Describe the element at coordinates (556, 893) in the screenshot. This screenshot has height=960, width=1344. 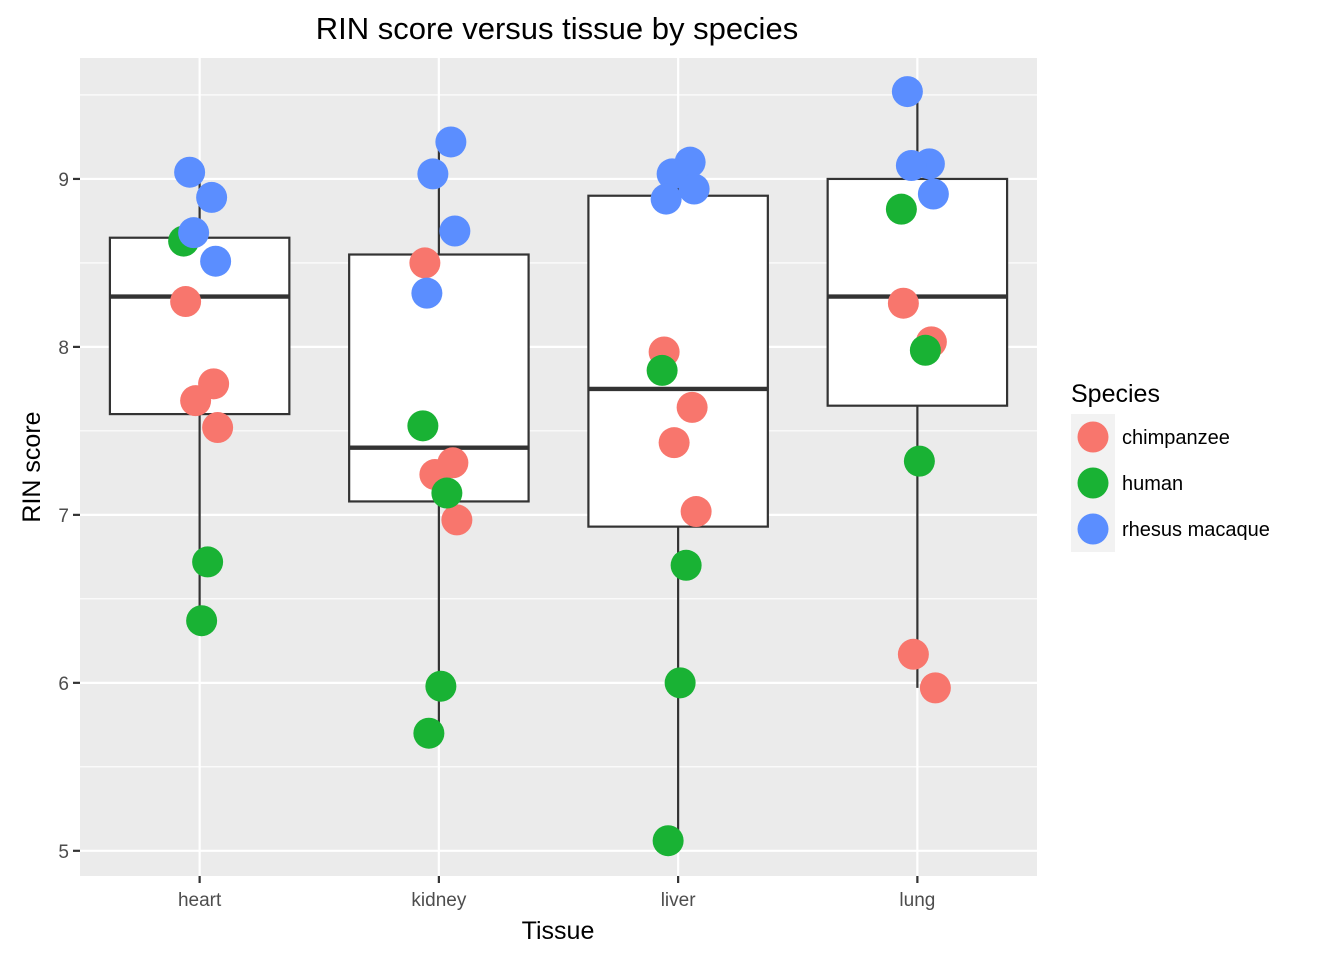
I see `x-axis: heart kidney liver lung` at that location.